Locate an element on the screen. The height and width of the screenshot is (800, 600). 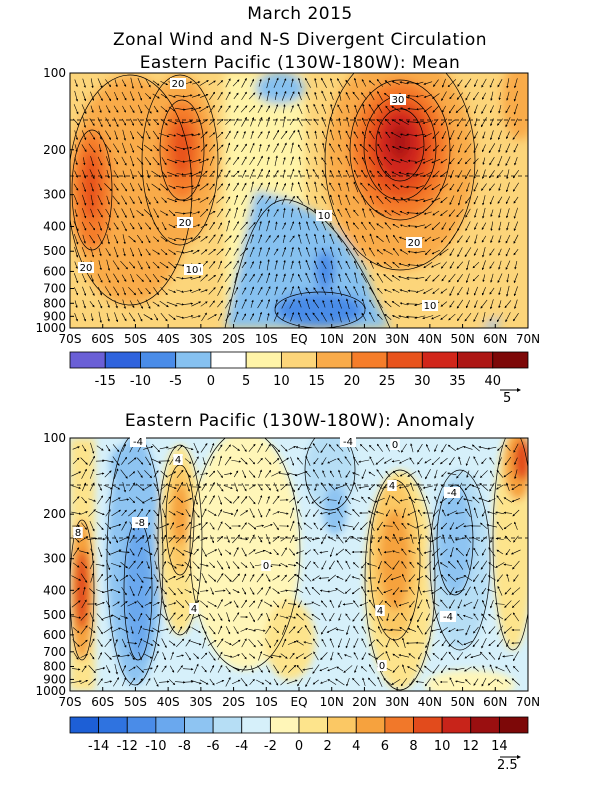
colorbar-tick-label: -10 is located at coordinates (155, 746).